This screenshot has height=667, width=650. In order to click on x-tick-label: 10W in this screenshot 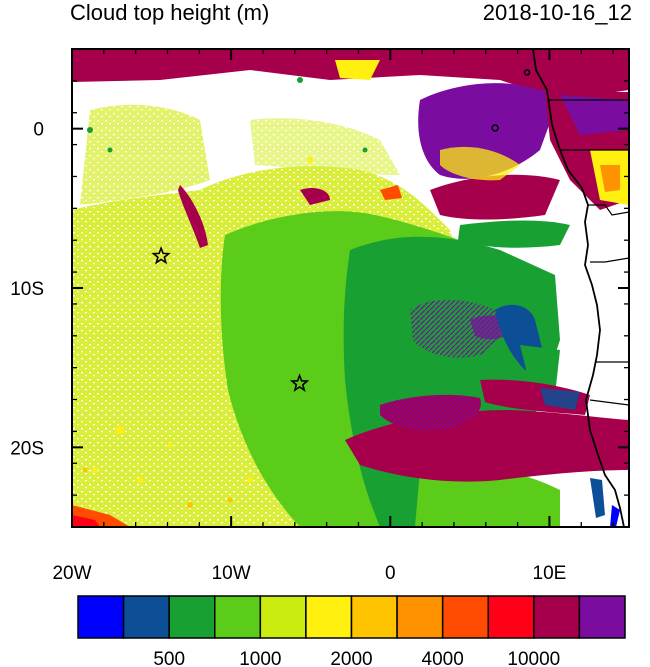, I will do `click(231, 573)`.